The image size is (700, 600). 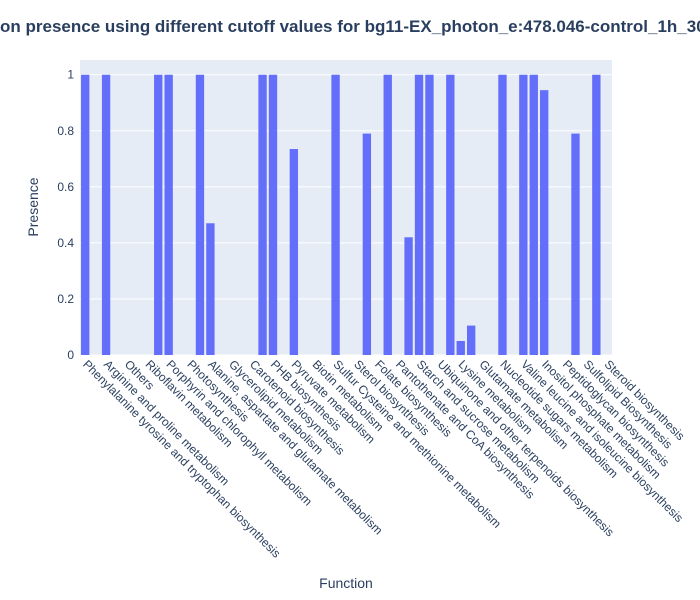 What do you see at coordinates (70, 75) in the screenshot?
I see `y-tick-label: 1` at bounding box center [70, 75].